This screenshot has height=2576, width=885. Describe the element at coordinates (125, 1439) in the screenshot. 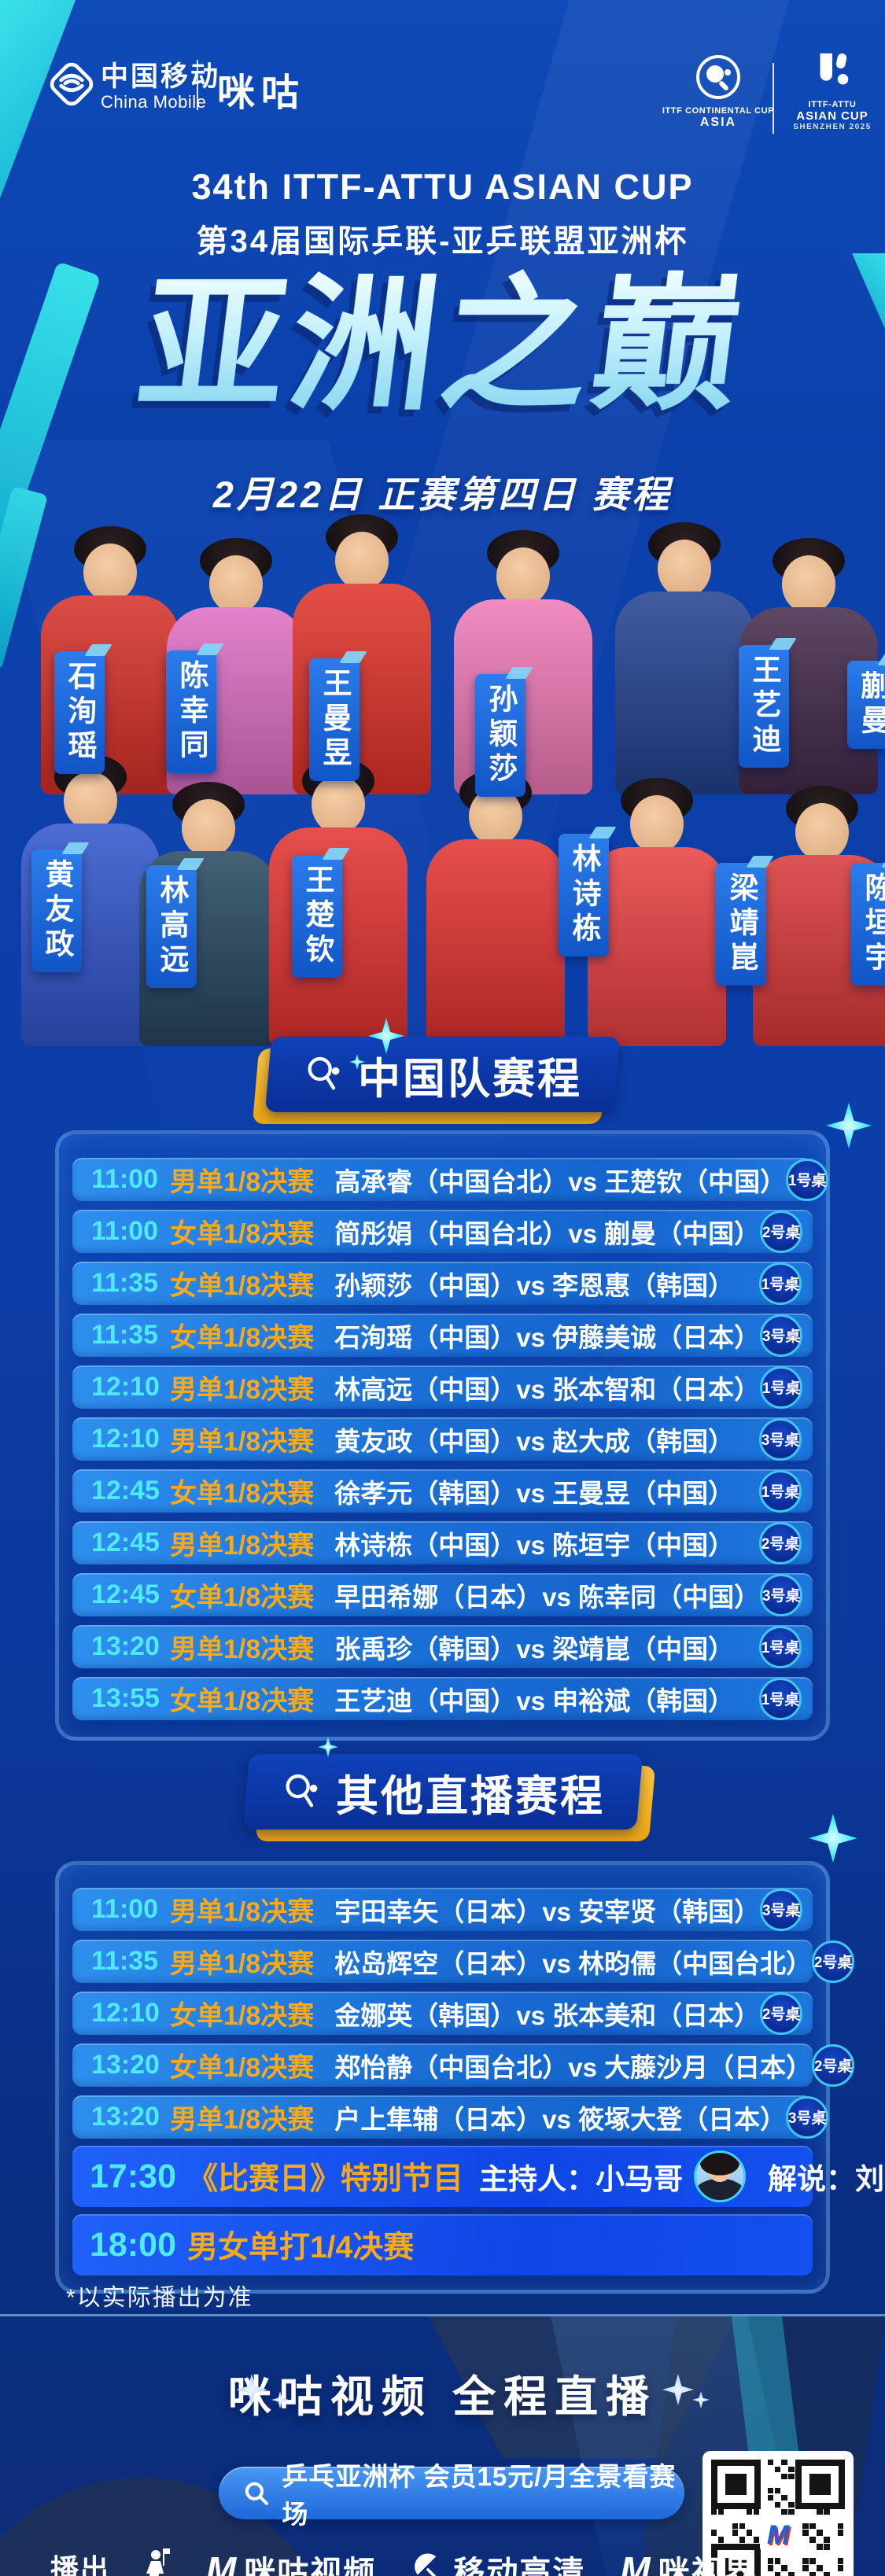

I see `match-time: 12:10` at that location.